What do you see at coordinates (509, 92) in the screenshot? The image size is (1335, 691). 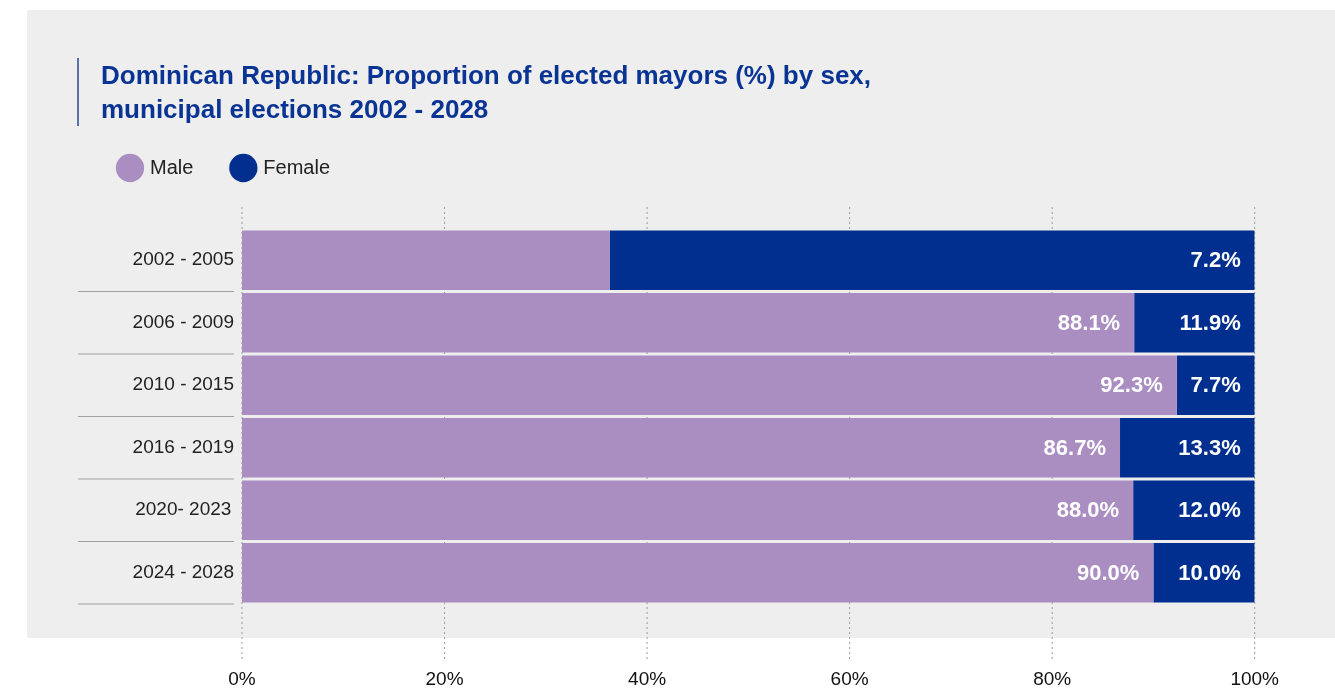 I see `chart-title: Dominican Republic: Proportion of elected mayors (%) by sex, municipal elections 2002 - 2028` at bounding box center [509, 92].